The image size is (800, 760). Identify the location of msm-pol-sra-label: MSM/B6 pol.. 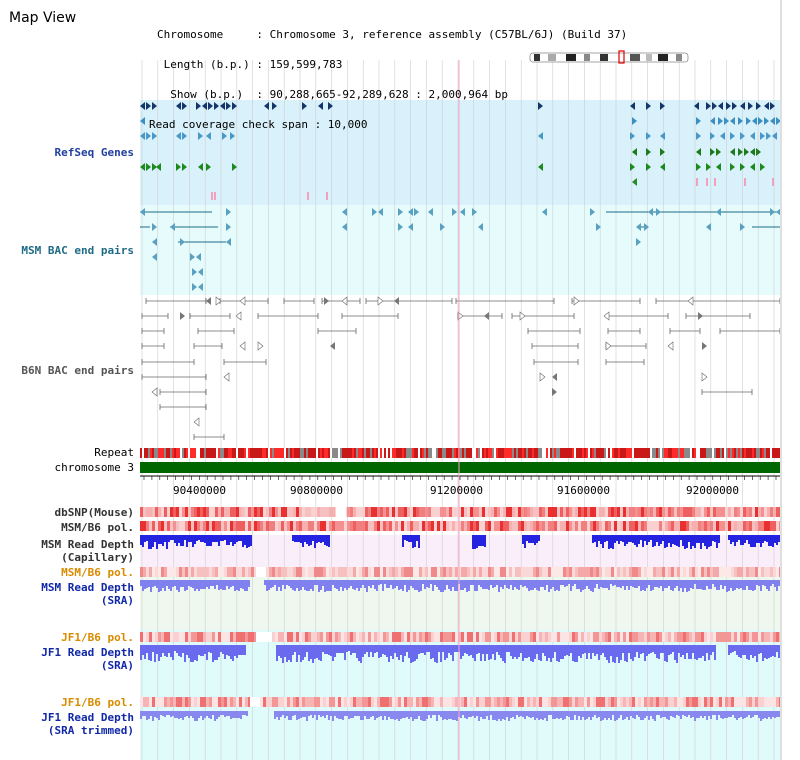
(97, 572).